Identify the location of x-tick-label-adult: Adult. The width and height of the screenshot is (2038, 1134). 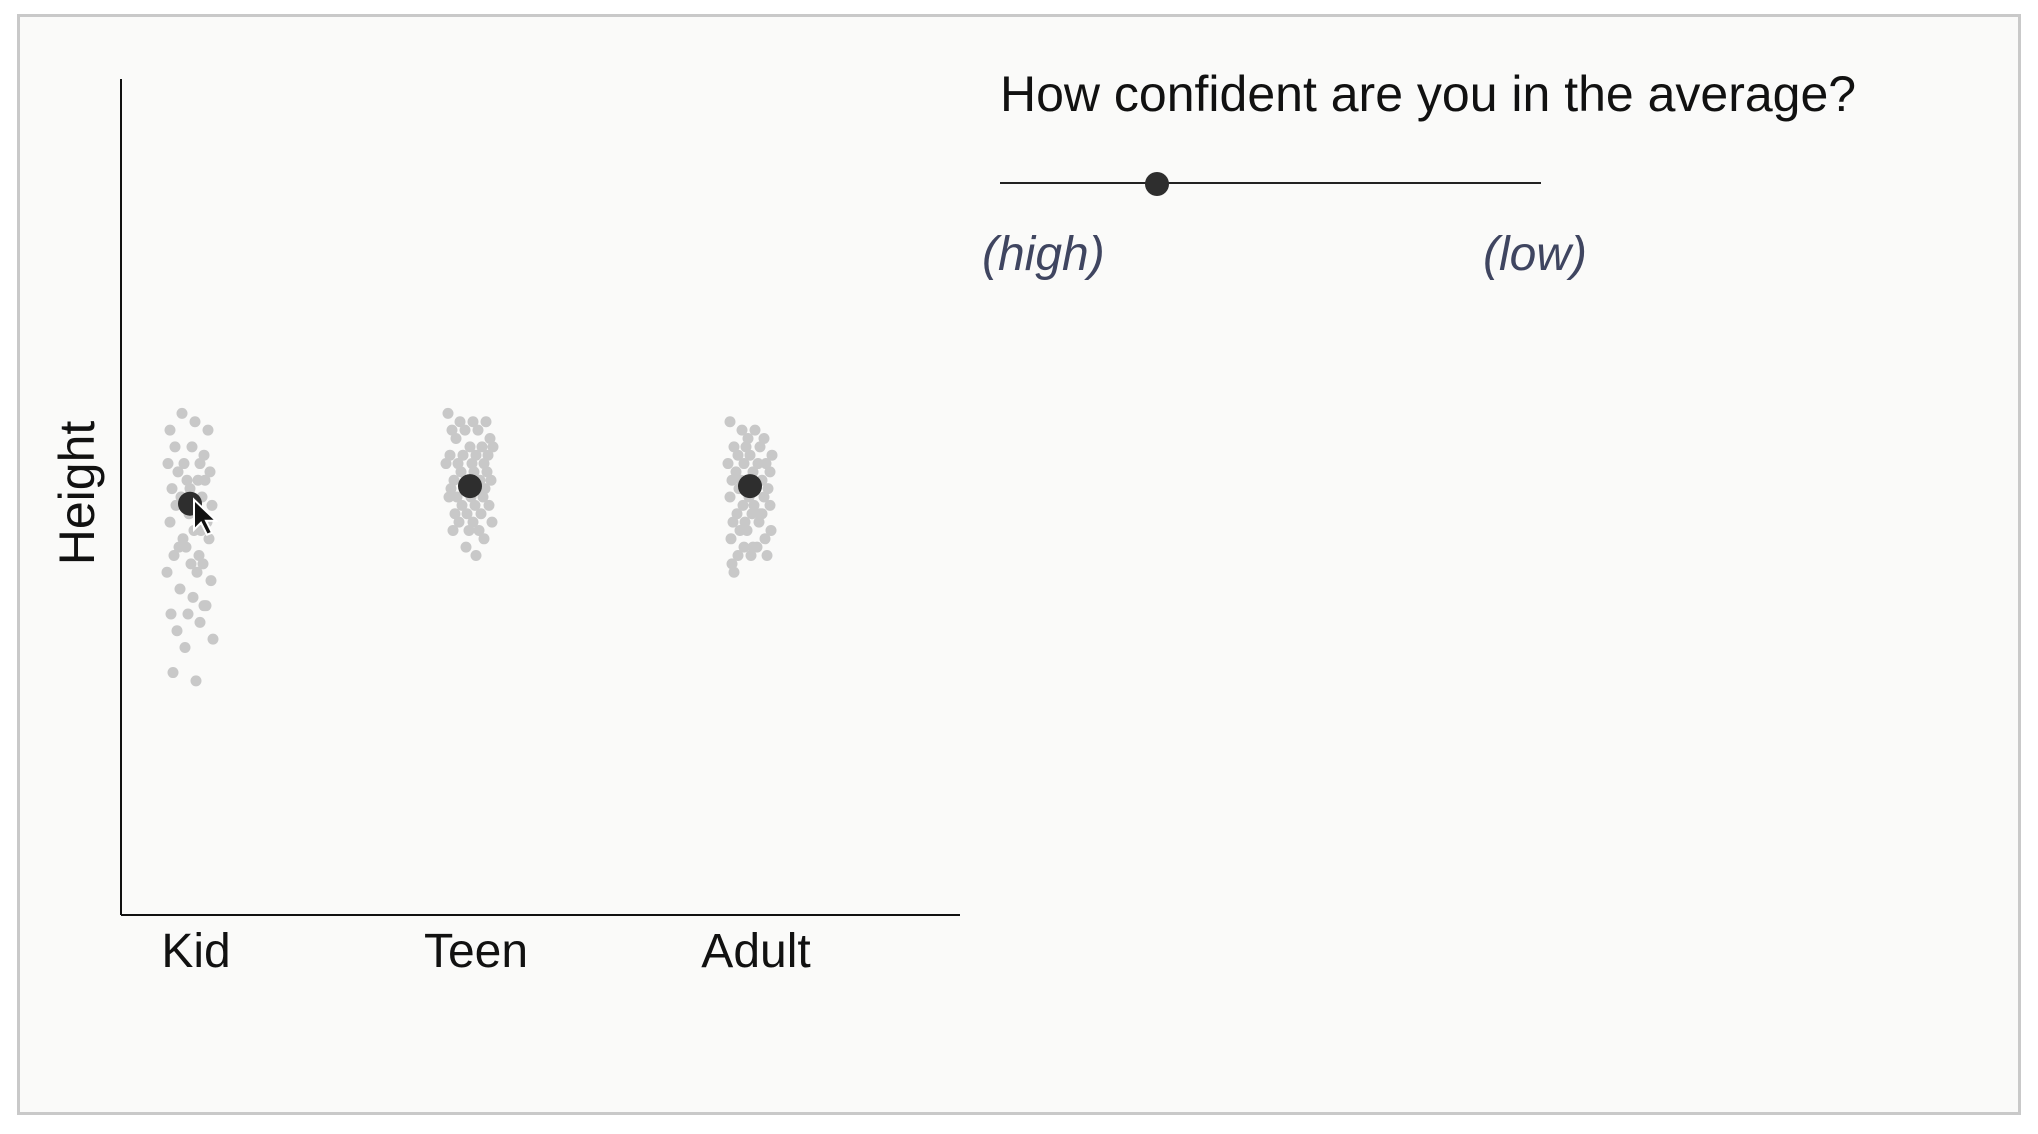
(755, 951).